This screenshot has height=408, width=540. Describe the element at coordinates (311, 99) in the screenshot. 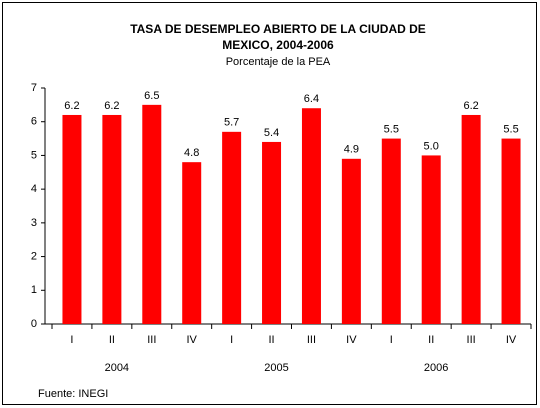

I see `value-label: 6.4` at that location.